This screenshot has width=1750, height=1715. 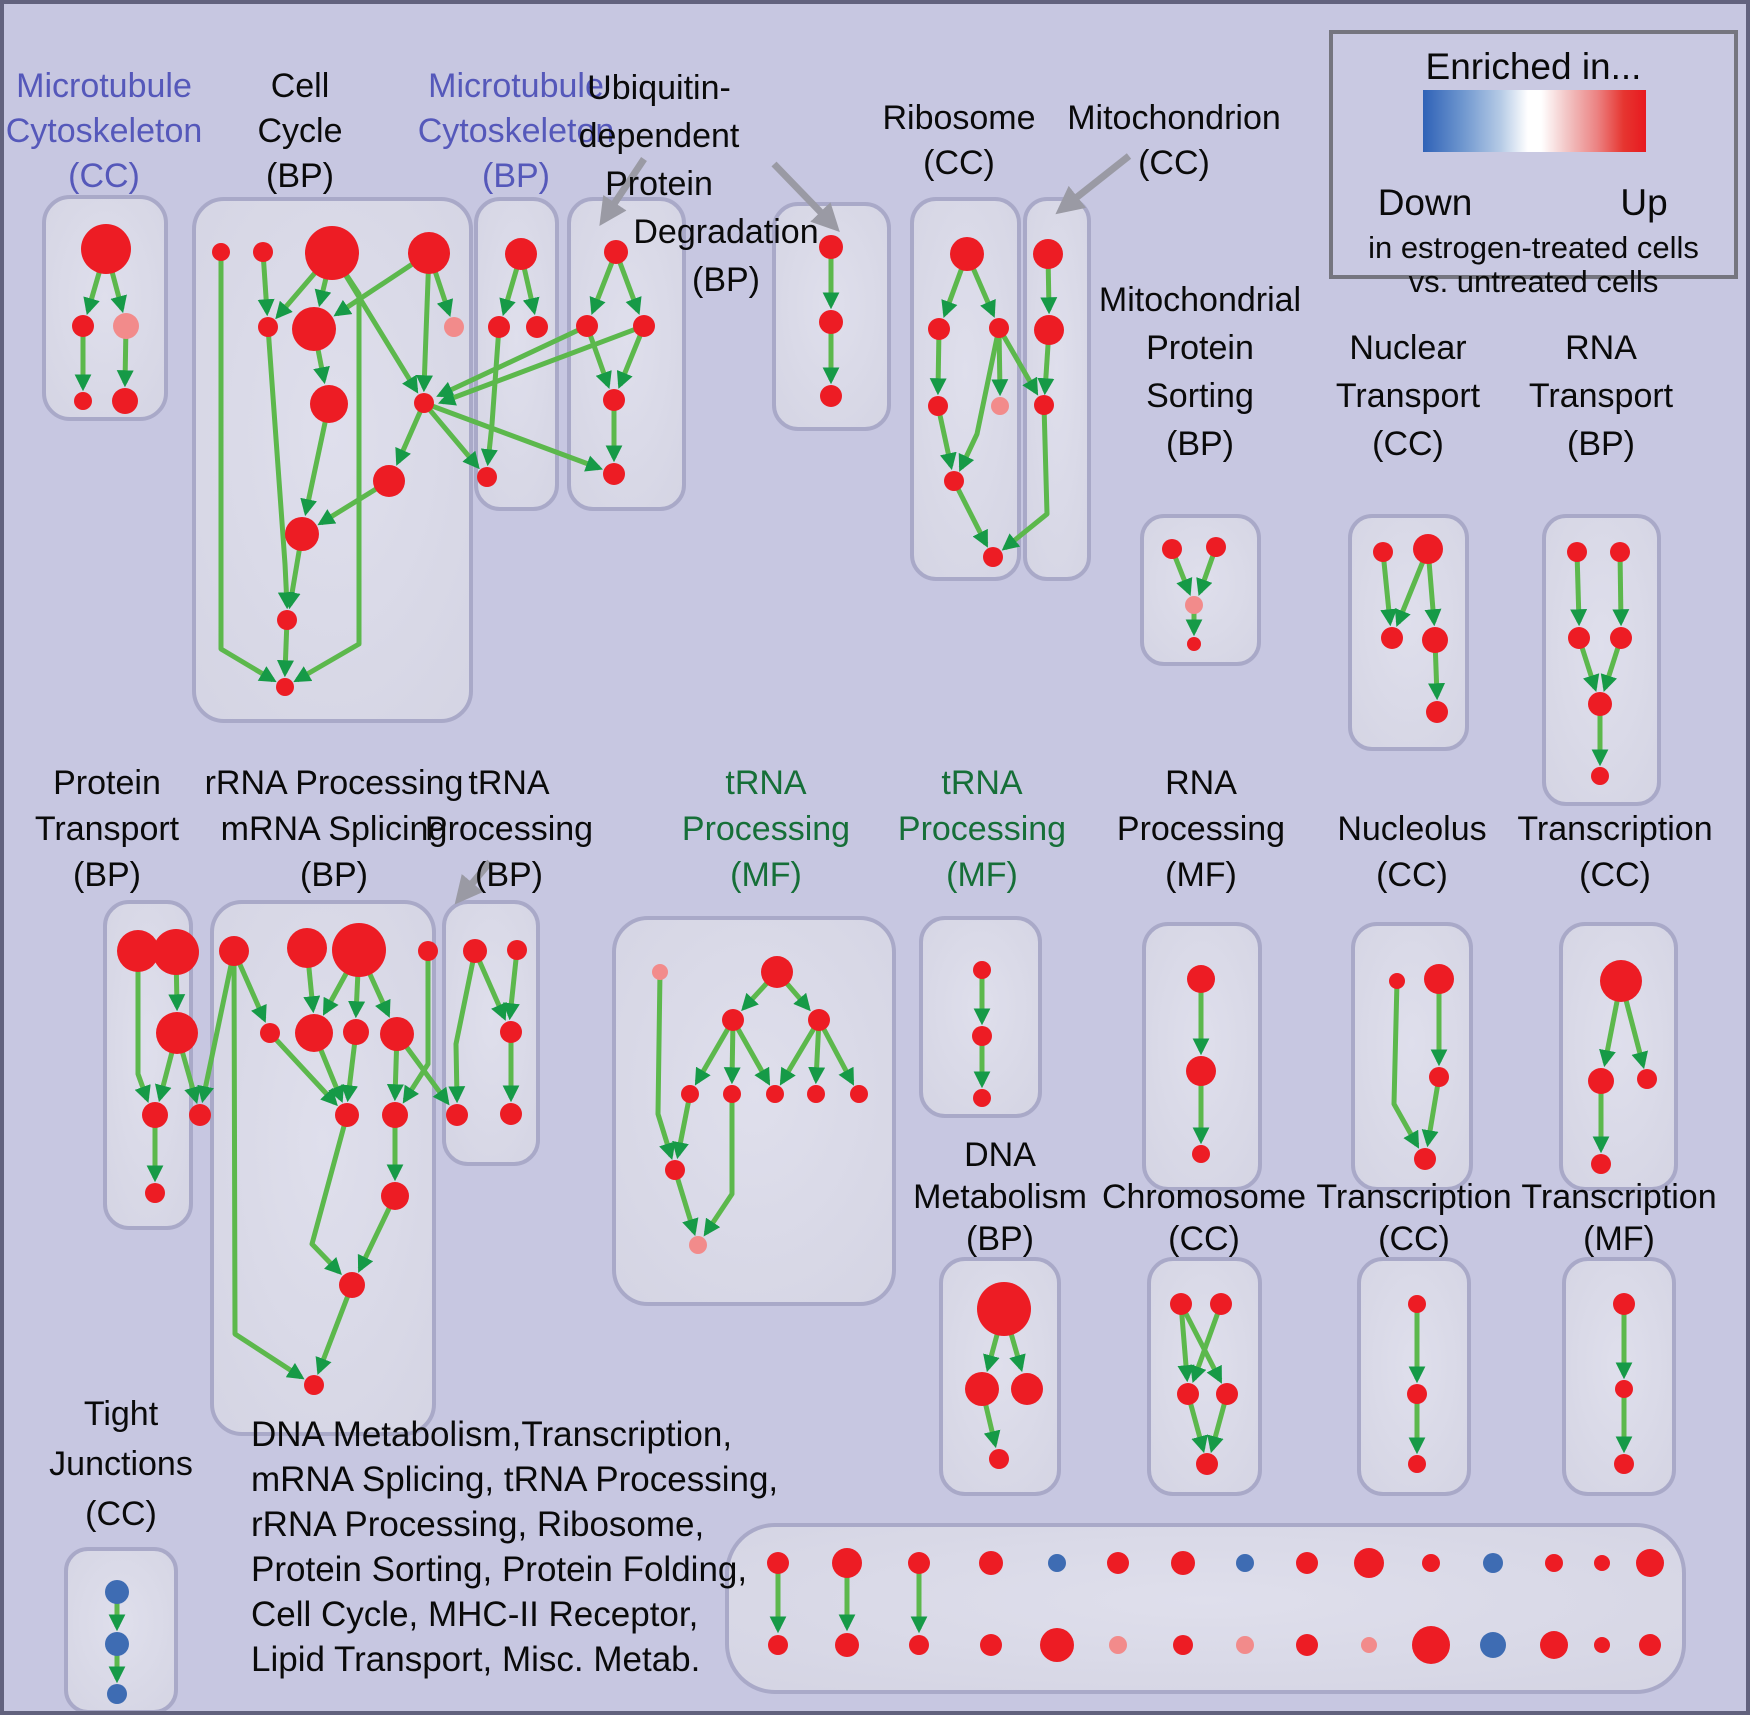 I want to click on label-line: Cycle, so click(x=300, y=131).